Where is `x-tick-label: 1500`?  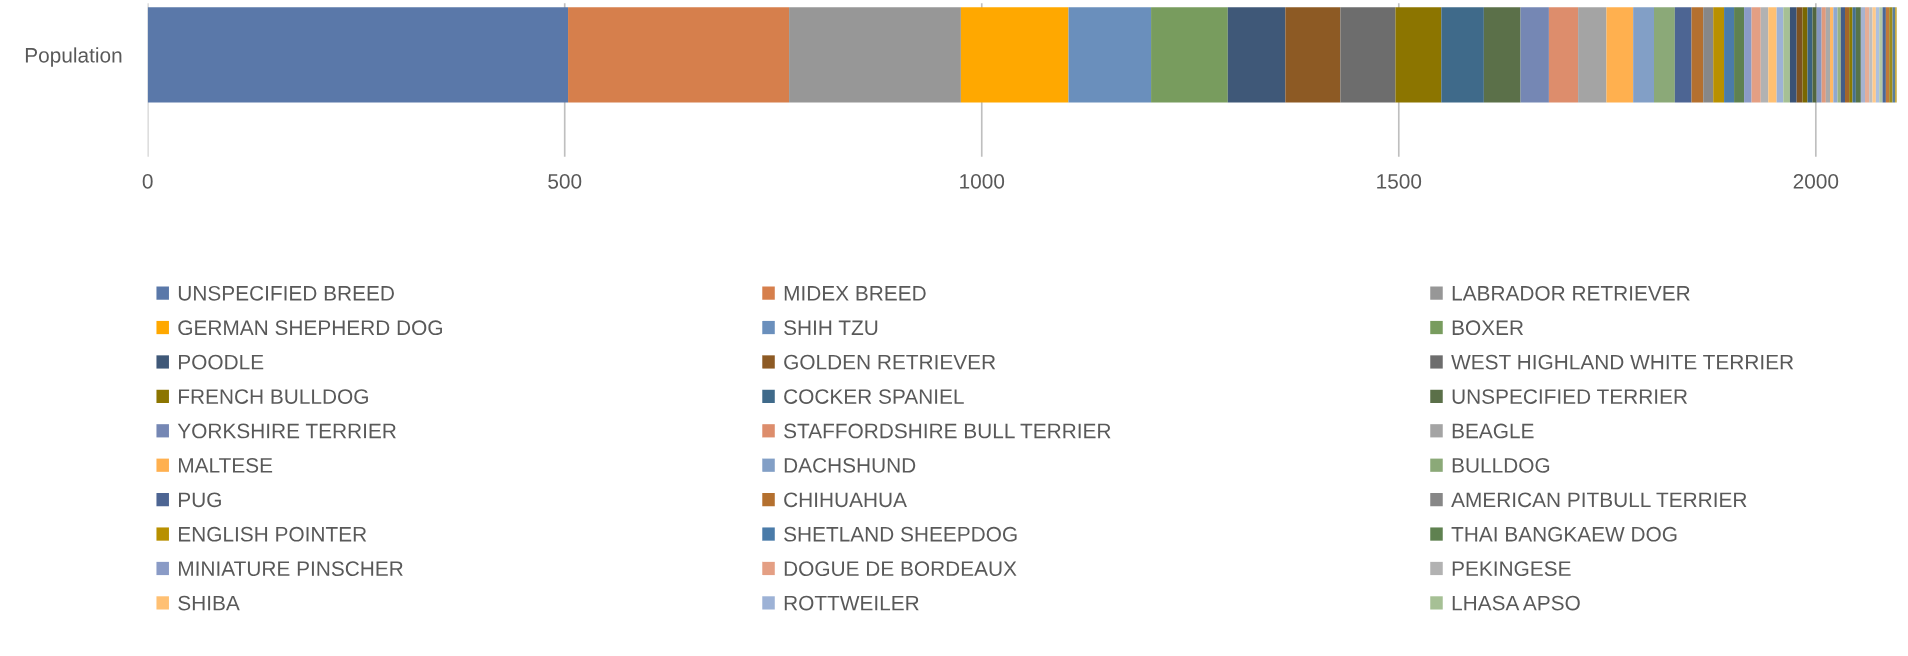
x-tick-label: 1500 is located at coordinates (1399, 181).